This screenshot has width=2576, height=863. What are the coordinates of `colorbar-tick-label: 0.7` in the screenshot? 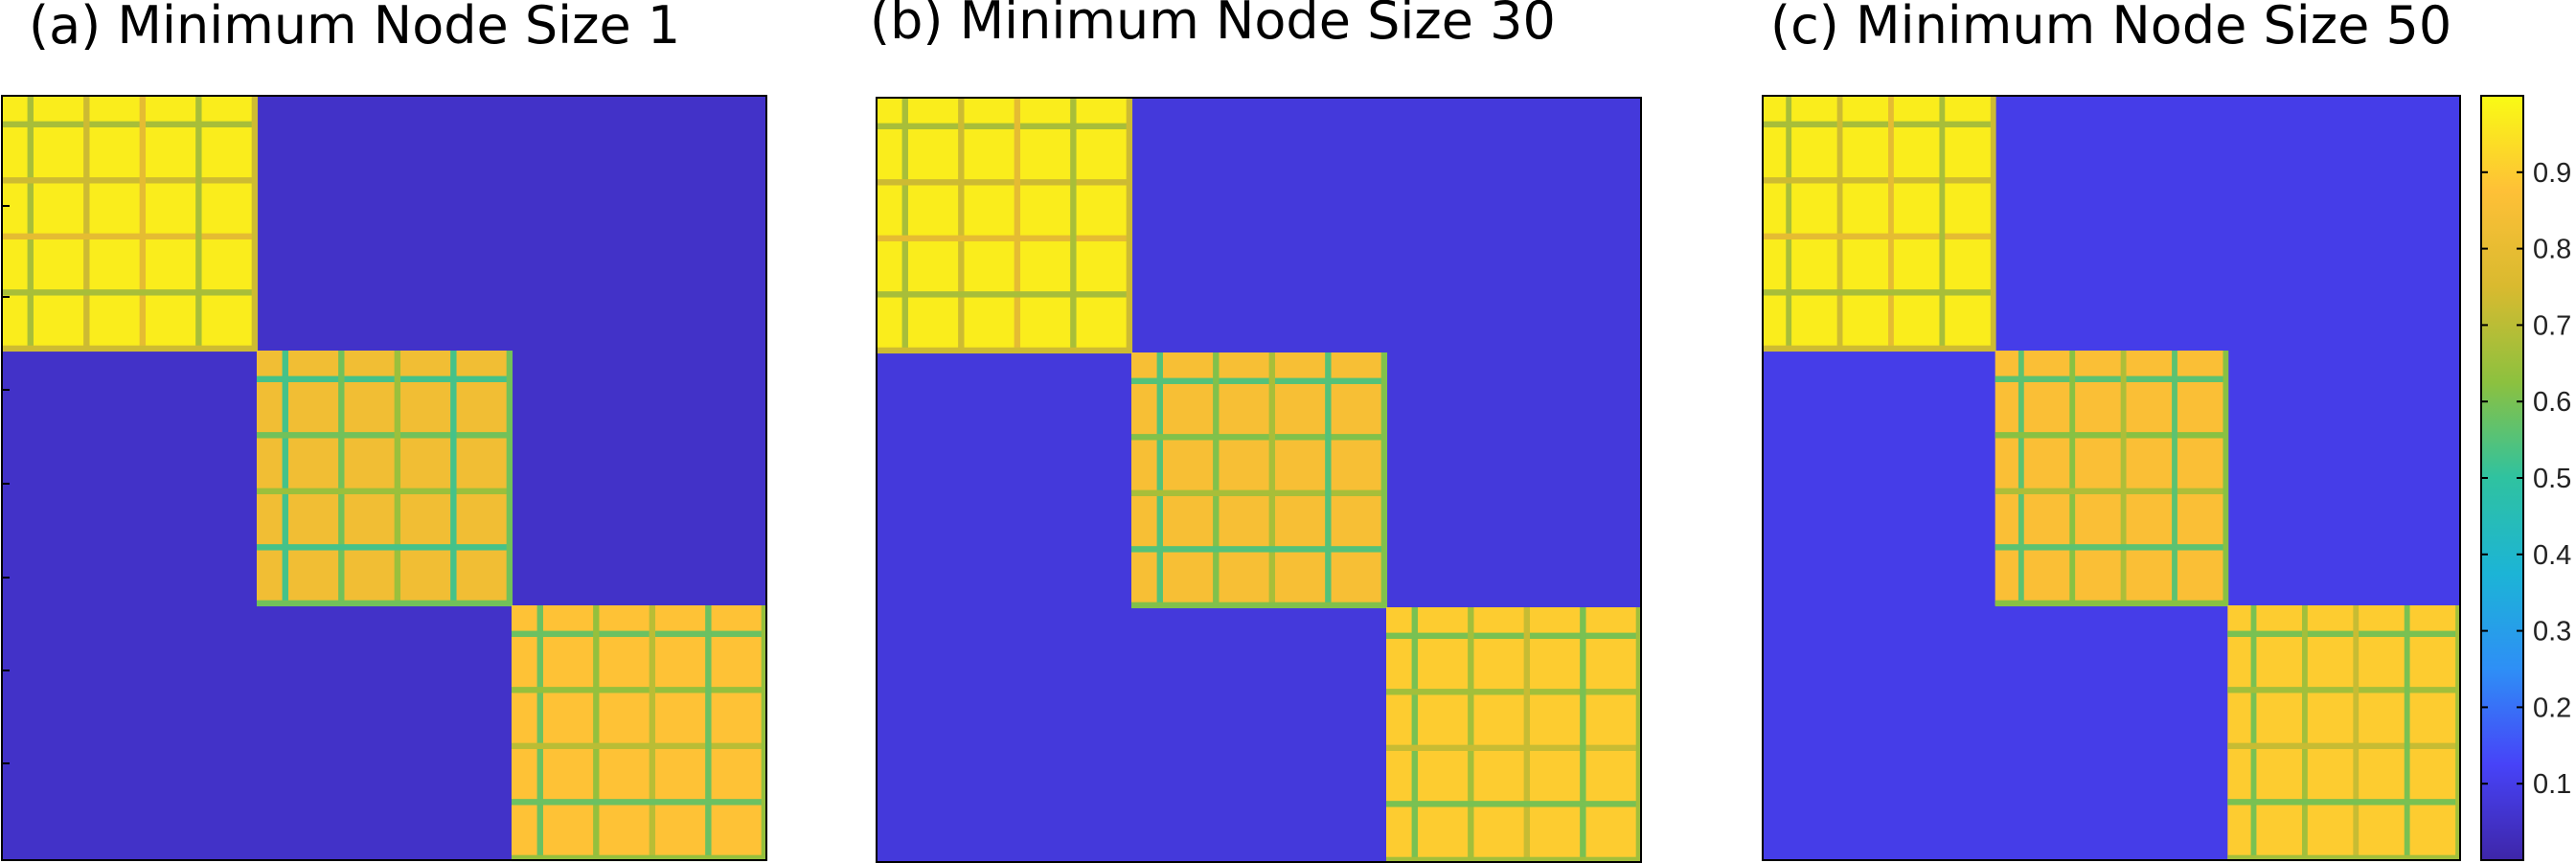 It's located at (2552, 325).